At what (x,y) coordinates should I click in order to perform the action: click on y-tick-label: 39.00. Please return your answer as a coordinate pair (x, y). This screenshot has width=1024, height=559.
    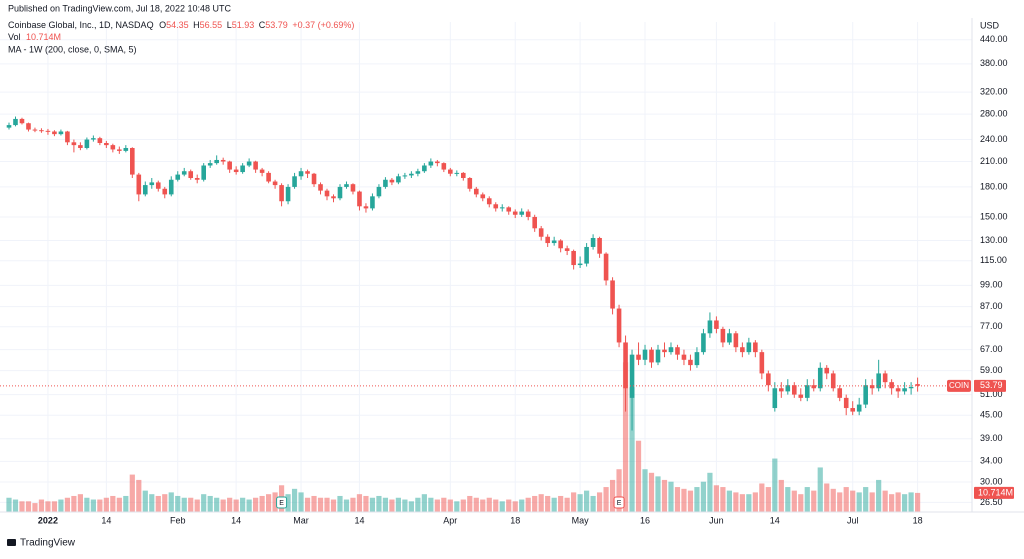
    Looking at the image, I should click on (991, 438).